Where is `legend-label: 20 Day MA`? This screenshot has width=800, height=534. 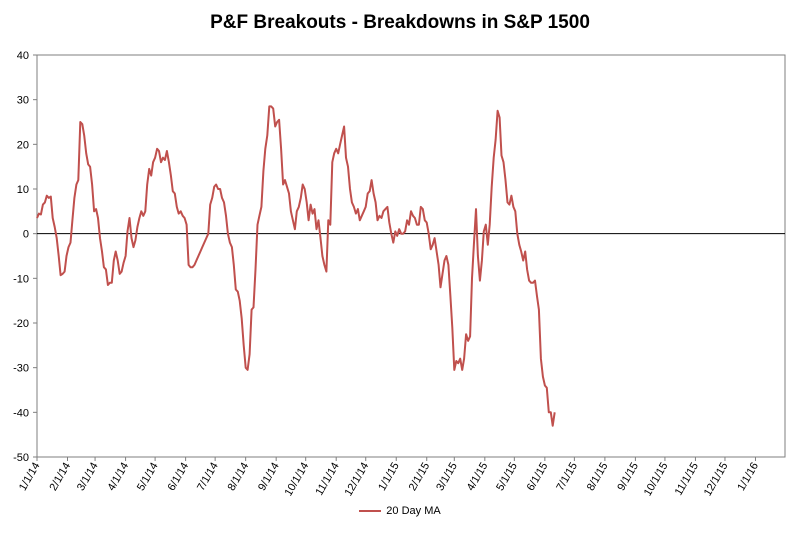
legend-label: 20 Day MA is located at coordinates (413, 511).